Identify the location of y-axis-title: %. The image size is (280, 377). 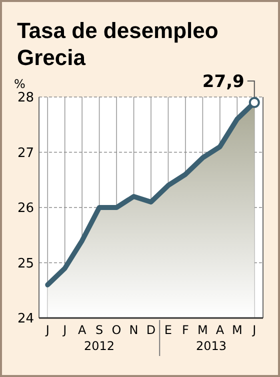
(20, 84).